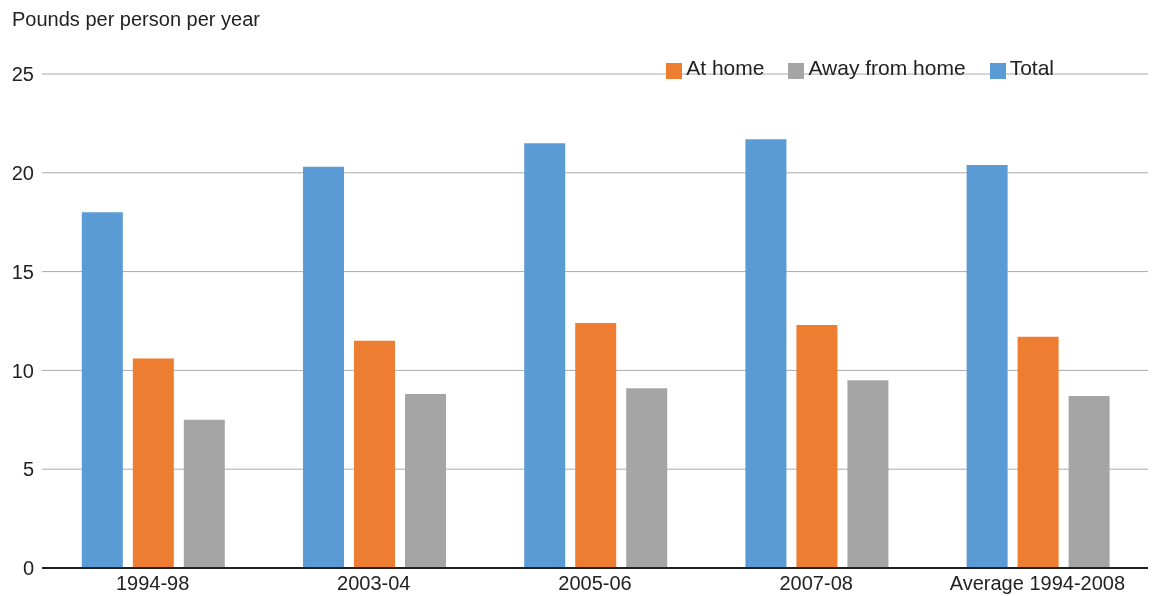  I want to click on legend-label: At home, so click(725, 67).